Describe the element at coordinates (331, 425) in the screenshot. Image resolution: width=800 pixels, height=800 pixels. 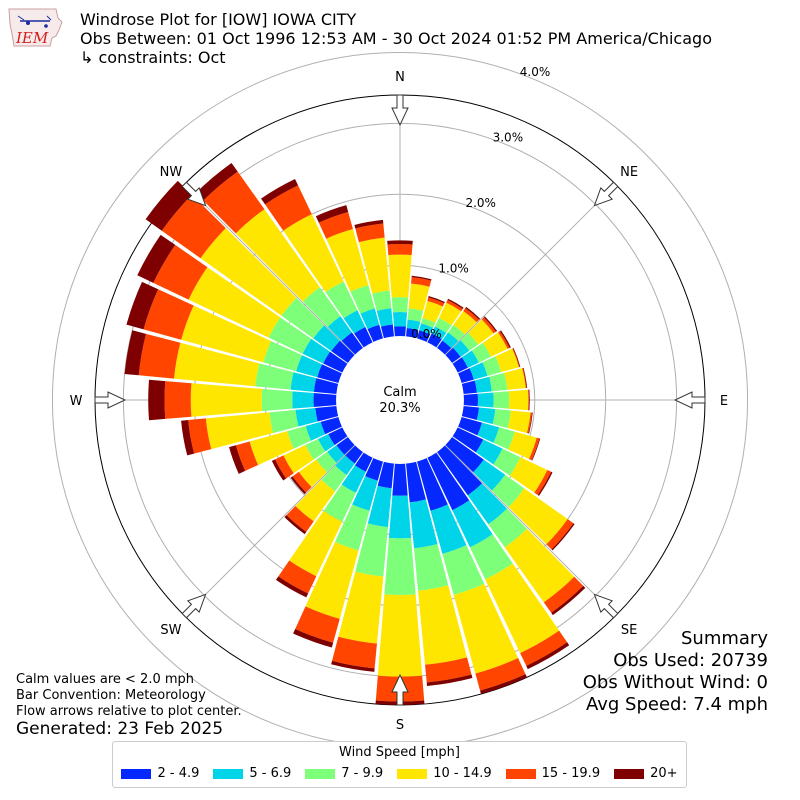
I see `bar-segment-250-bin1` at that location.